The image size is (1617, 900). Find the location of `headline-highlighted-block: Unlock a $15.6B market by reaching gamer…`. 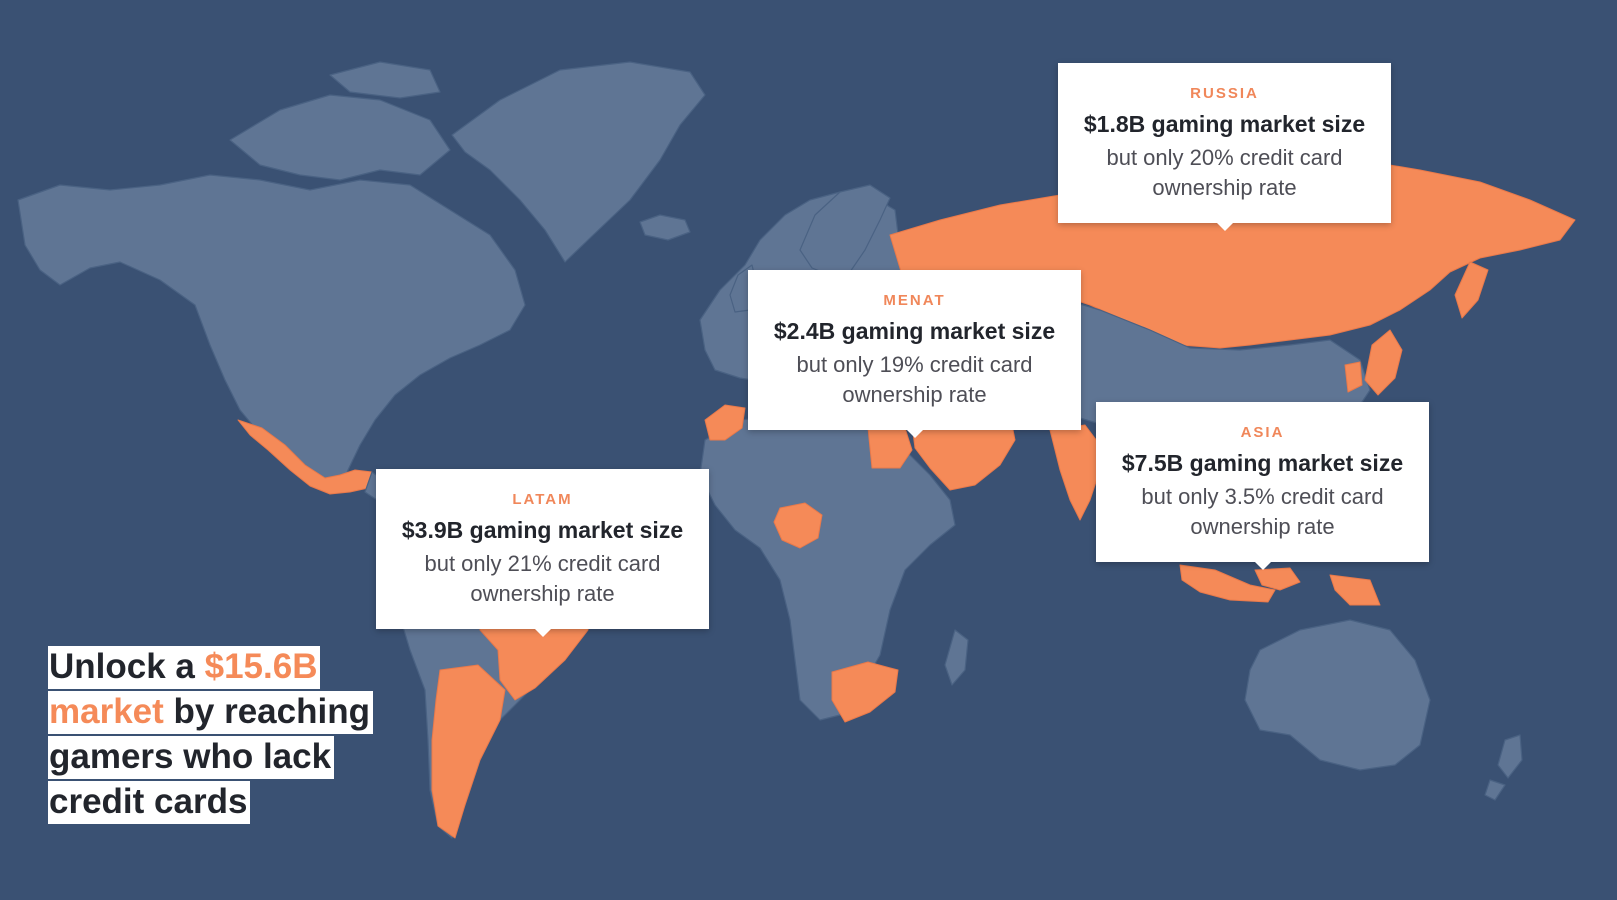

headline-highlighted-block: Unlock a $15.6B market by reaching gamer… is located at coordinates (210, 735).